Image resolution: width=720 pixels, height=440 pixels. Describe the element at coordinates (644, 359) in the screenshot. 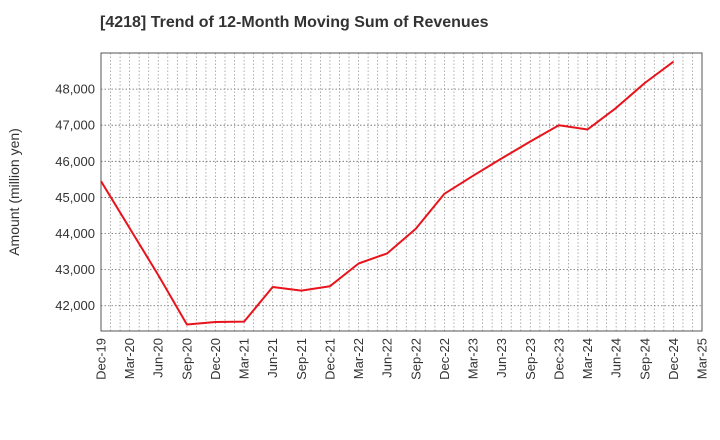

I see `x-tick-label: Sep-24` at that location.